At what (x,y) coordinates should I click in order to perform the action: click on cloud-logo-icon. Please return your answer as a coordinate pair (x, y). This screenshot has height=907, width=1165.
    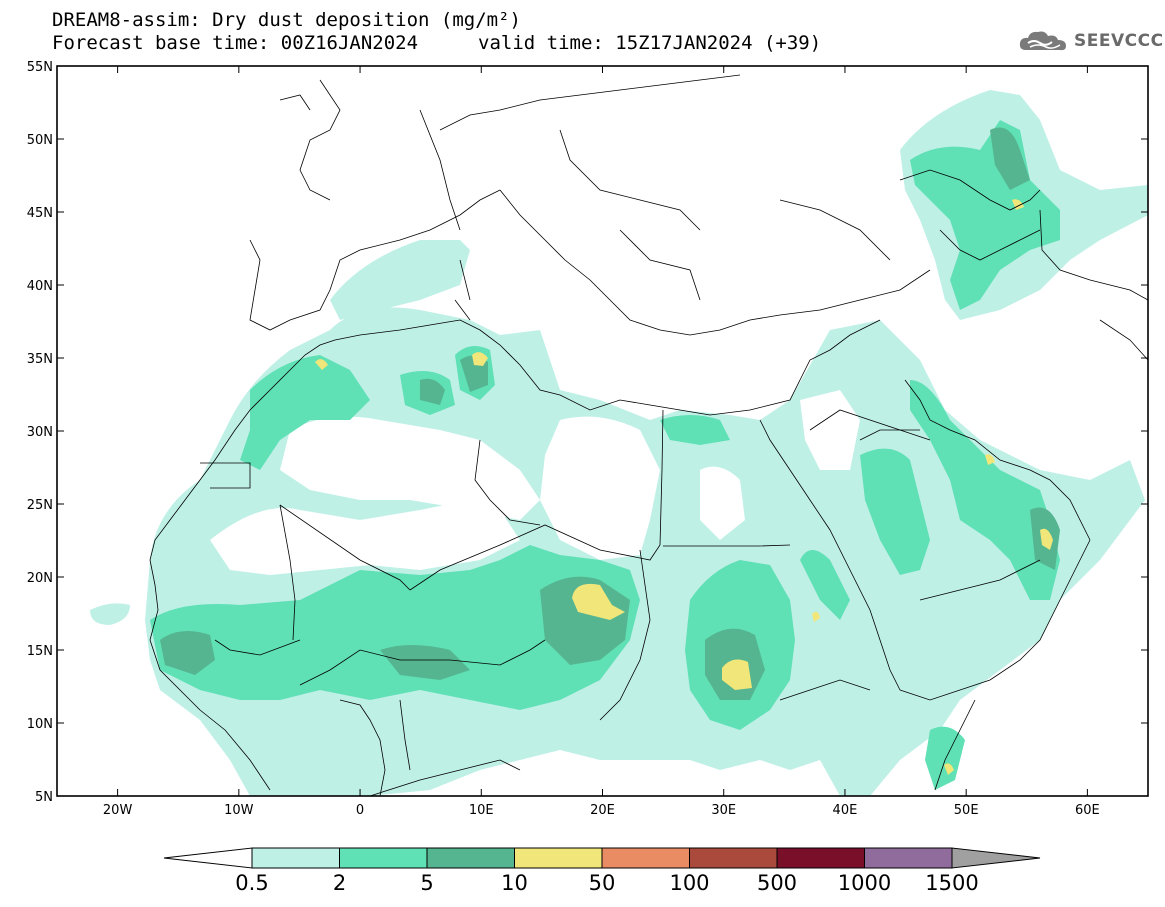
    Looking at the image, I should click on (1042, 41).